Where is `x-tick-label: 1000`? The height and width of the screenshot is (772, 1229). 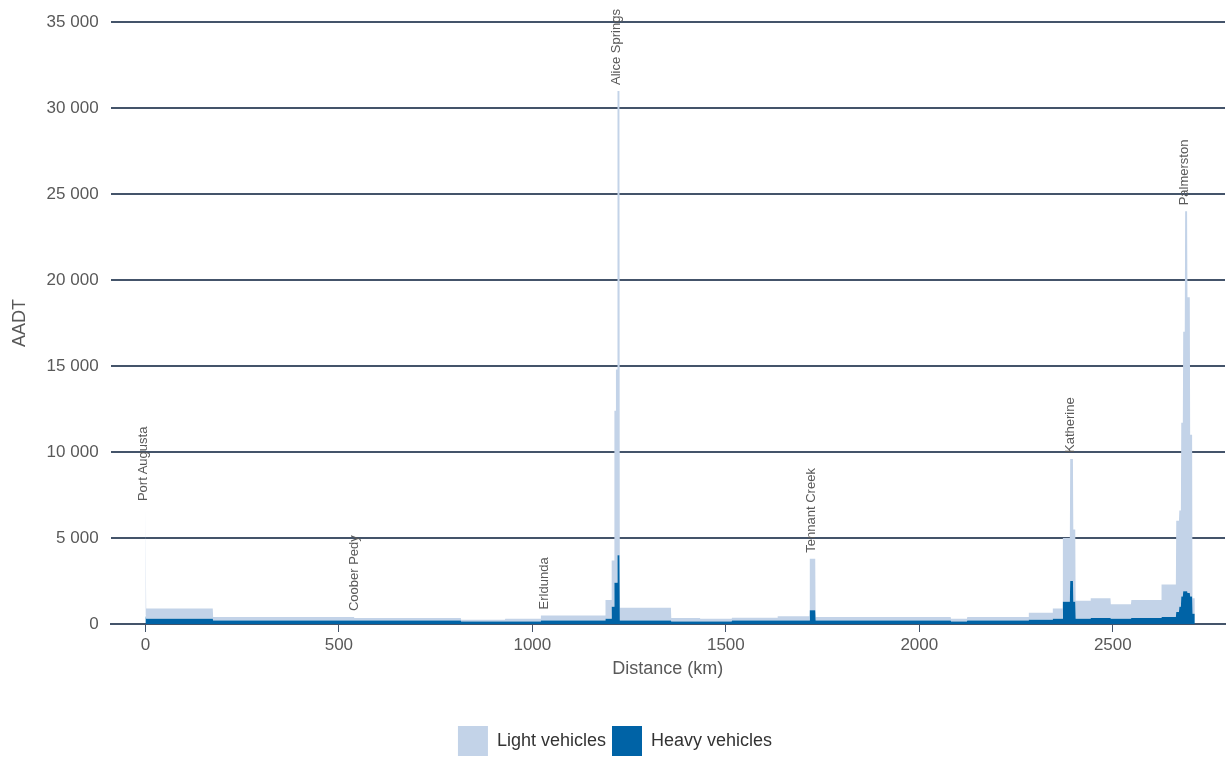
x-tick-label: 1000 is located at coordinates (532, 644).